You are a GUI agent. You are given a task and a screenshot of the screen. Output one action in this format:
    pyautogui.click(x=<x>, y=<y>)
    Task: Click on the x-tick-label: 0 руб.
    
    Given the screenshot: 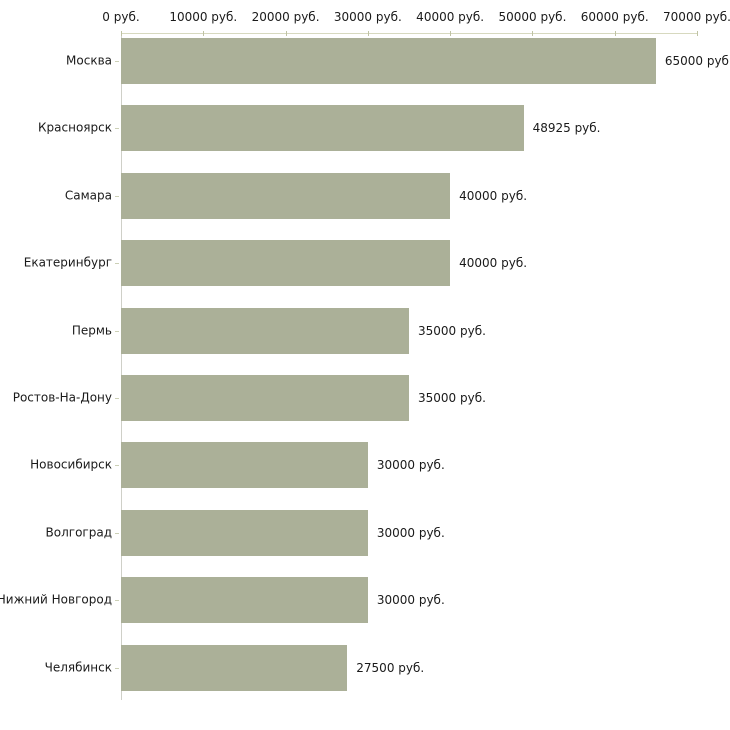 What is the action you would take?
    pyautogui.click(x=121, y=17)
    